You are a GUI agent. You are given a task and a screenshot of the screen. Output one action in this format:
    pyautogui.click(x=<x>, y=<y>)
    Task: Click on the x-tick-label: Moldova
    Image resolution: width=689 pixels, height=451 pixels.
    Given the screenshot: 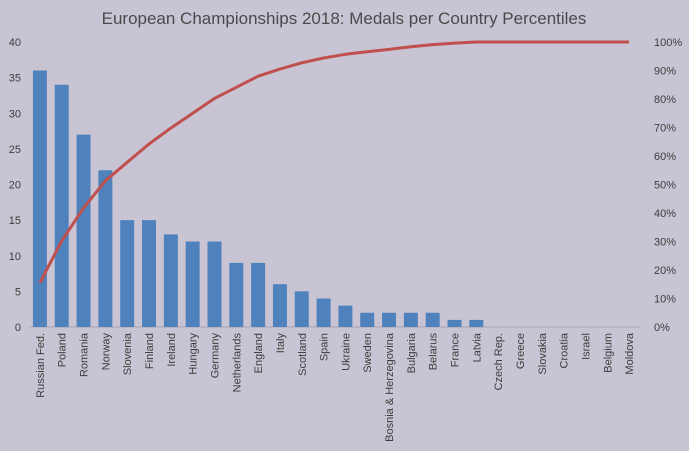 What is the action you would take?
    pyautogui.click(x=630, y=353)
    